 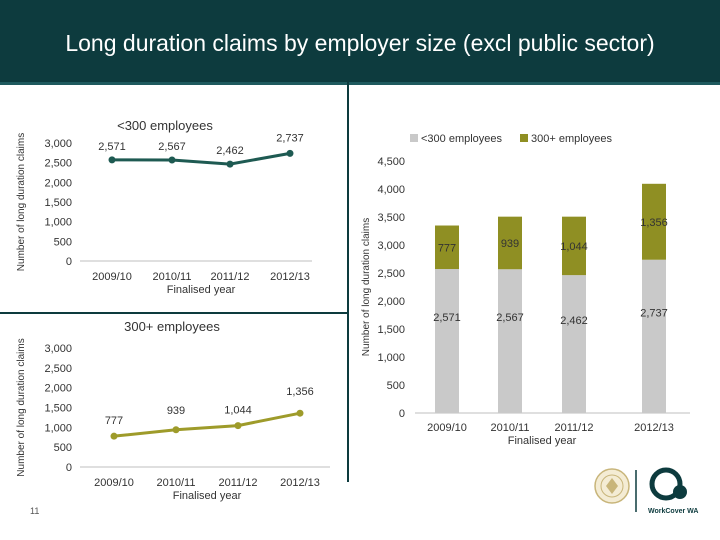 What do you see at coordinates (447, 318) in the screenshot?
I see `bar-data-label-small: 2,571` at bounding box center [447, 318].